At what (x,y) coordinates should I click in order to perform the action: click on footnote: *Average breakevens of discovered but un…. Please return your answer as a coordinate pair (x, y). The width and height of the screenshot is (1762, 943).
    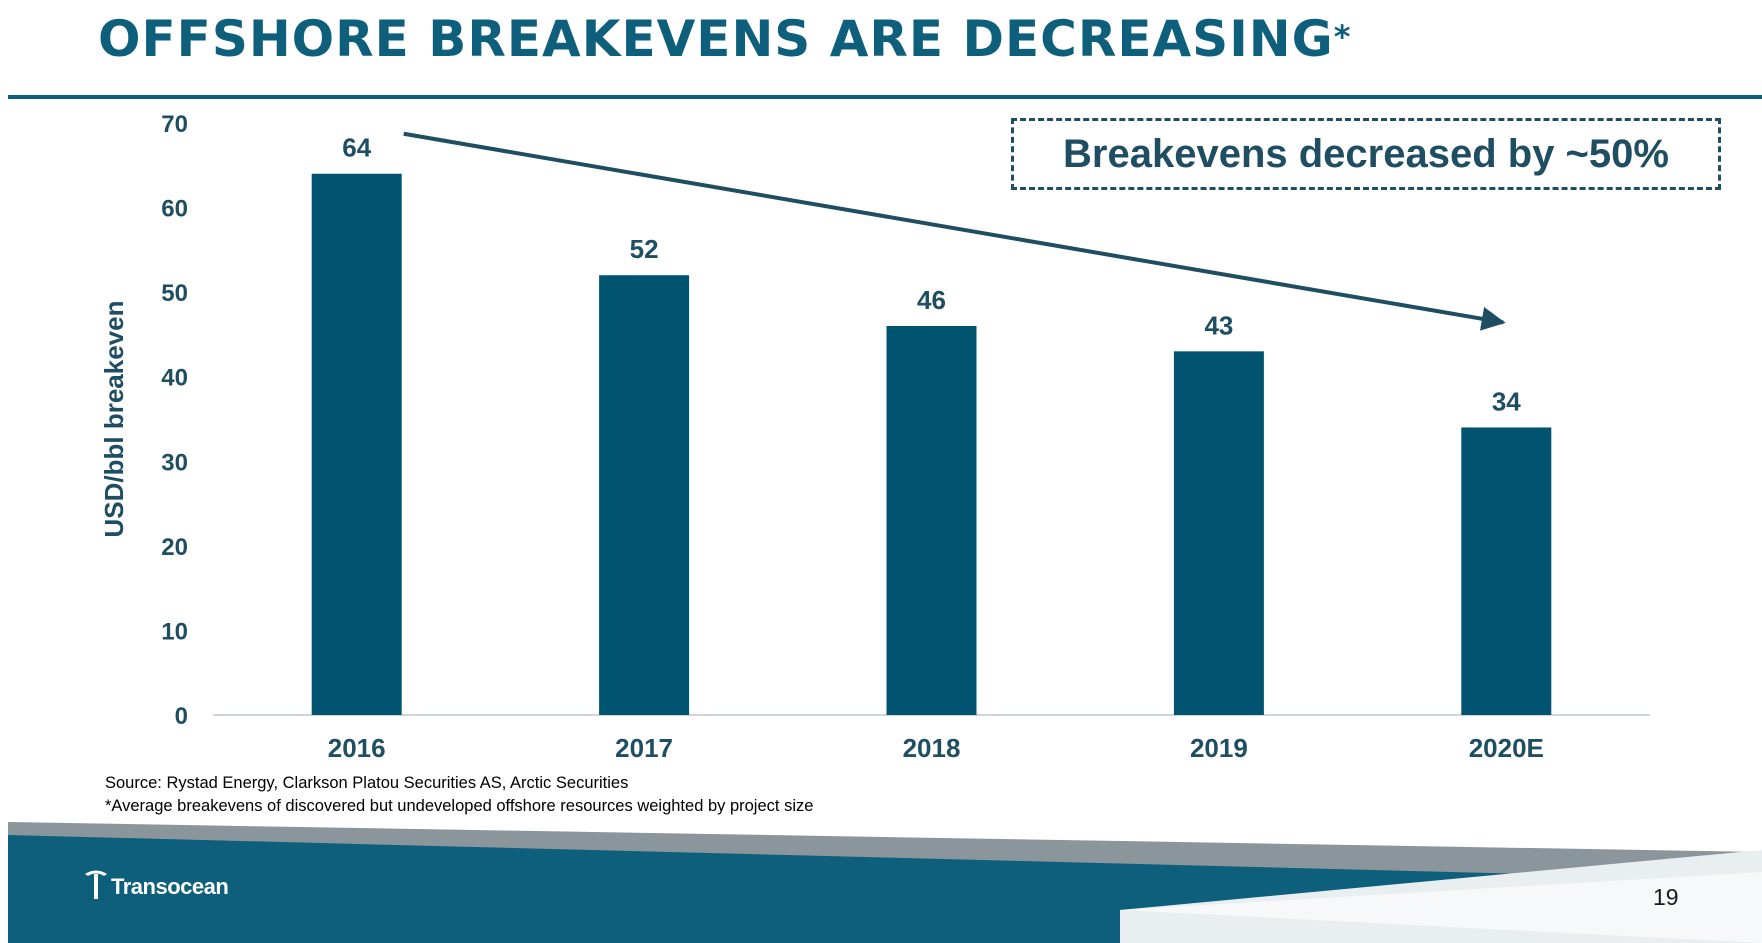
    Looking at the image, I should click on (459, 806).